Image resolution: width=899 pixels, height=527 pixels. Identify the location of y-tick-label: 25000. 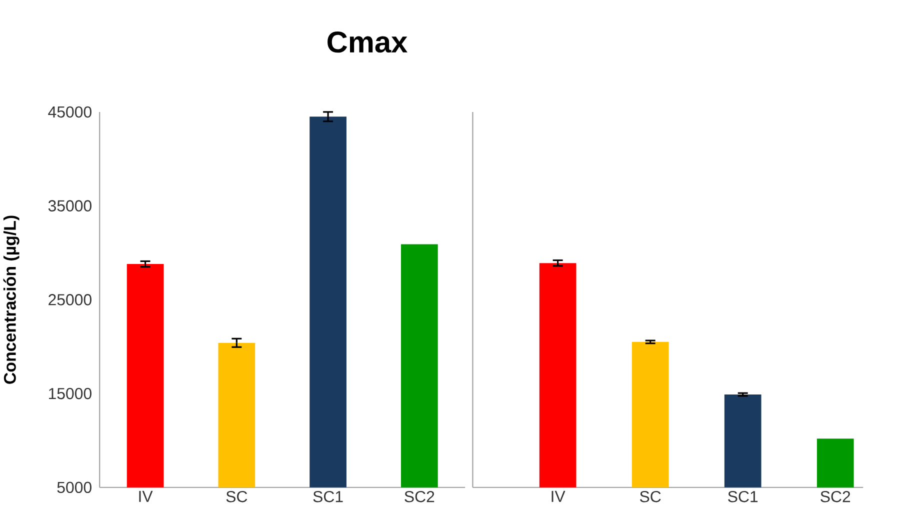
(70, 300).